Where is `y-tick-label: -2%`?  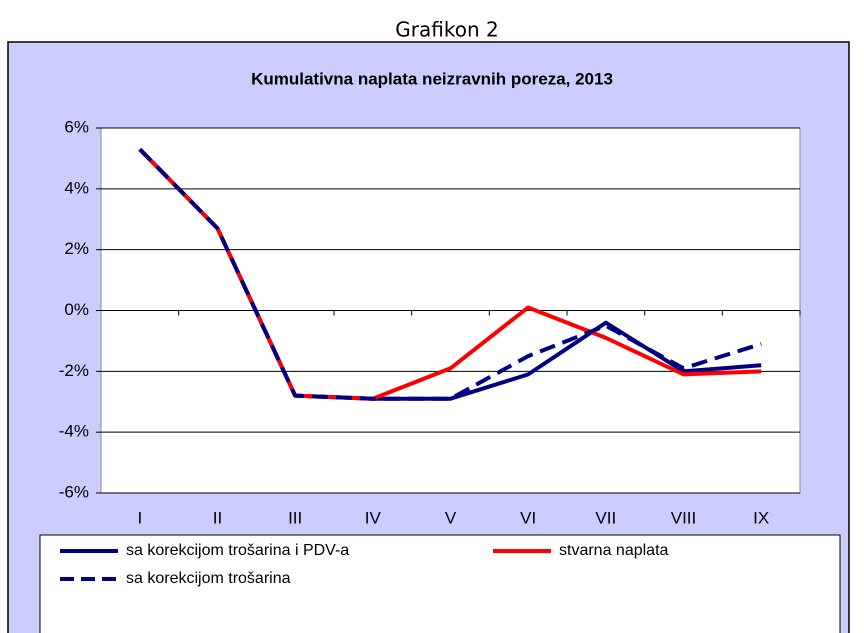
y-tick-label: -2% is located at coordinates (74, 370).